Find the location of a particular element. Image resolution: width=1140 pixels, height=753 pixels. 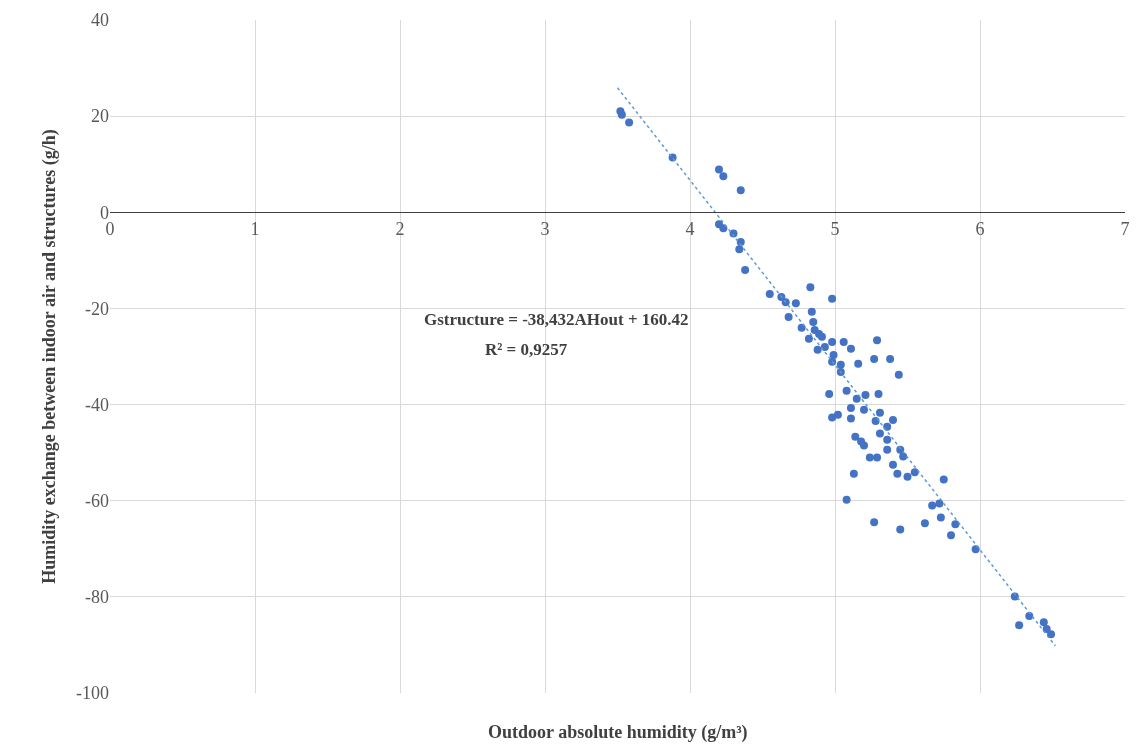

y-tick-label: -60 is located at coordinates (97, 501).